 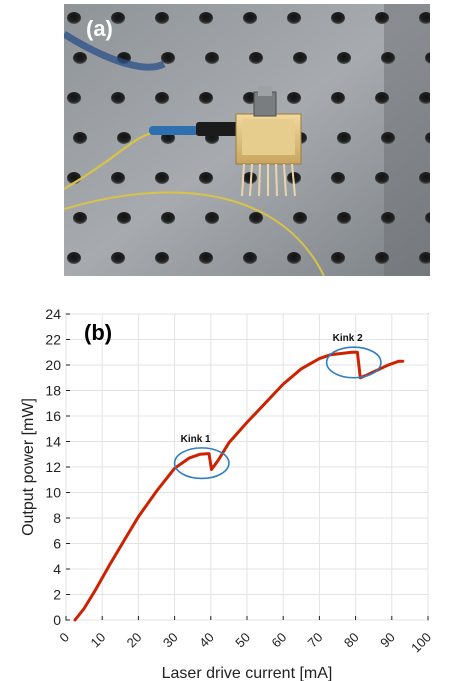 I want to click on fiber-boot-black, so click(x=218, y=129).